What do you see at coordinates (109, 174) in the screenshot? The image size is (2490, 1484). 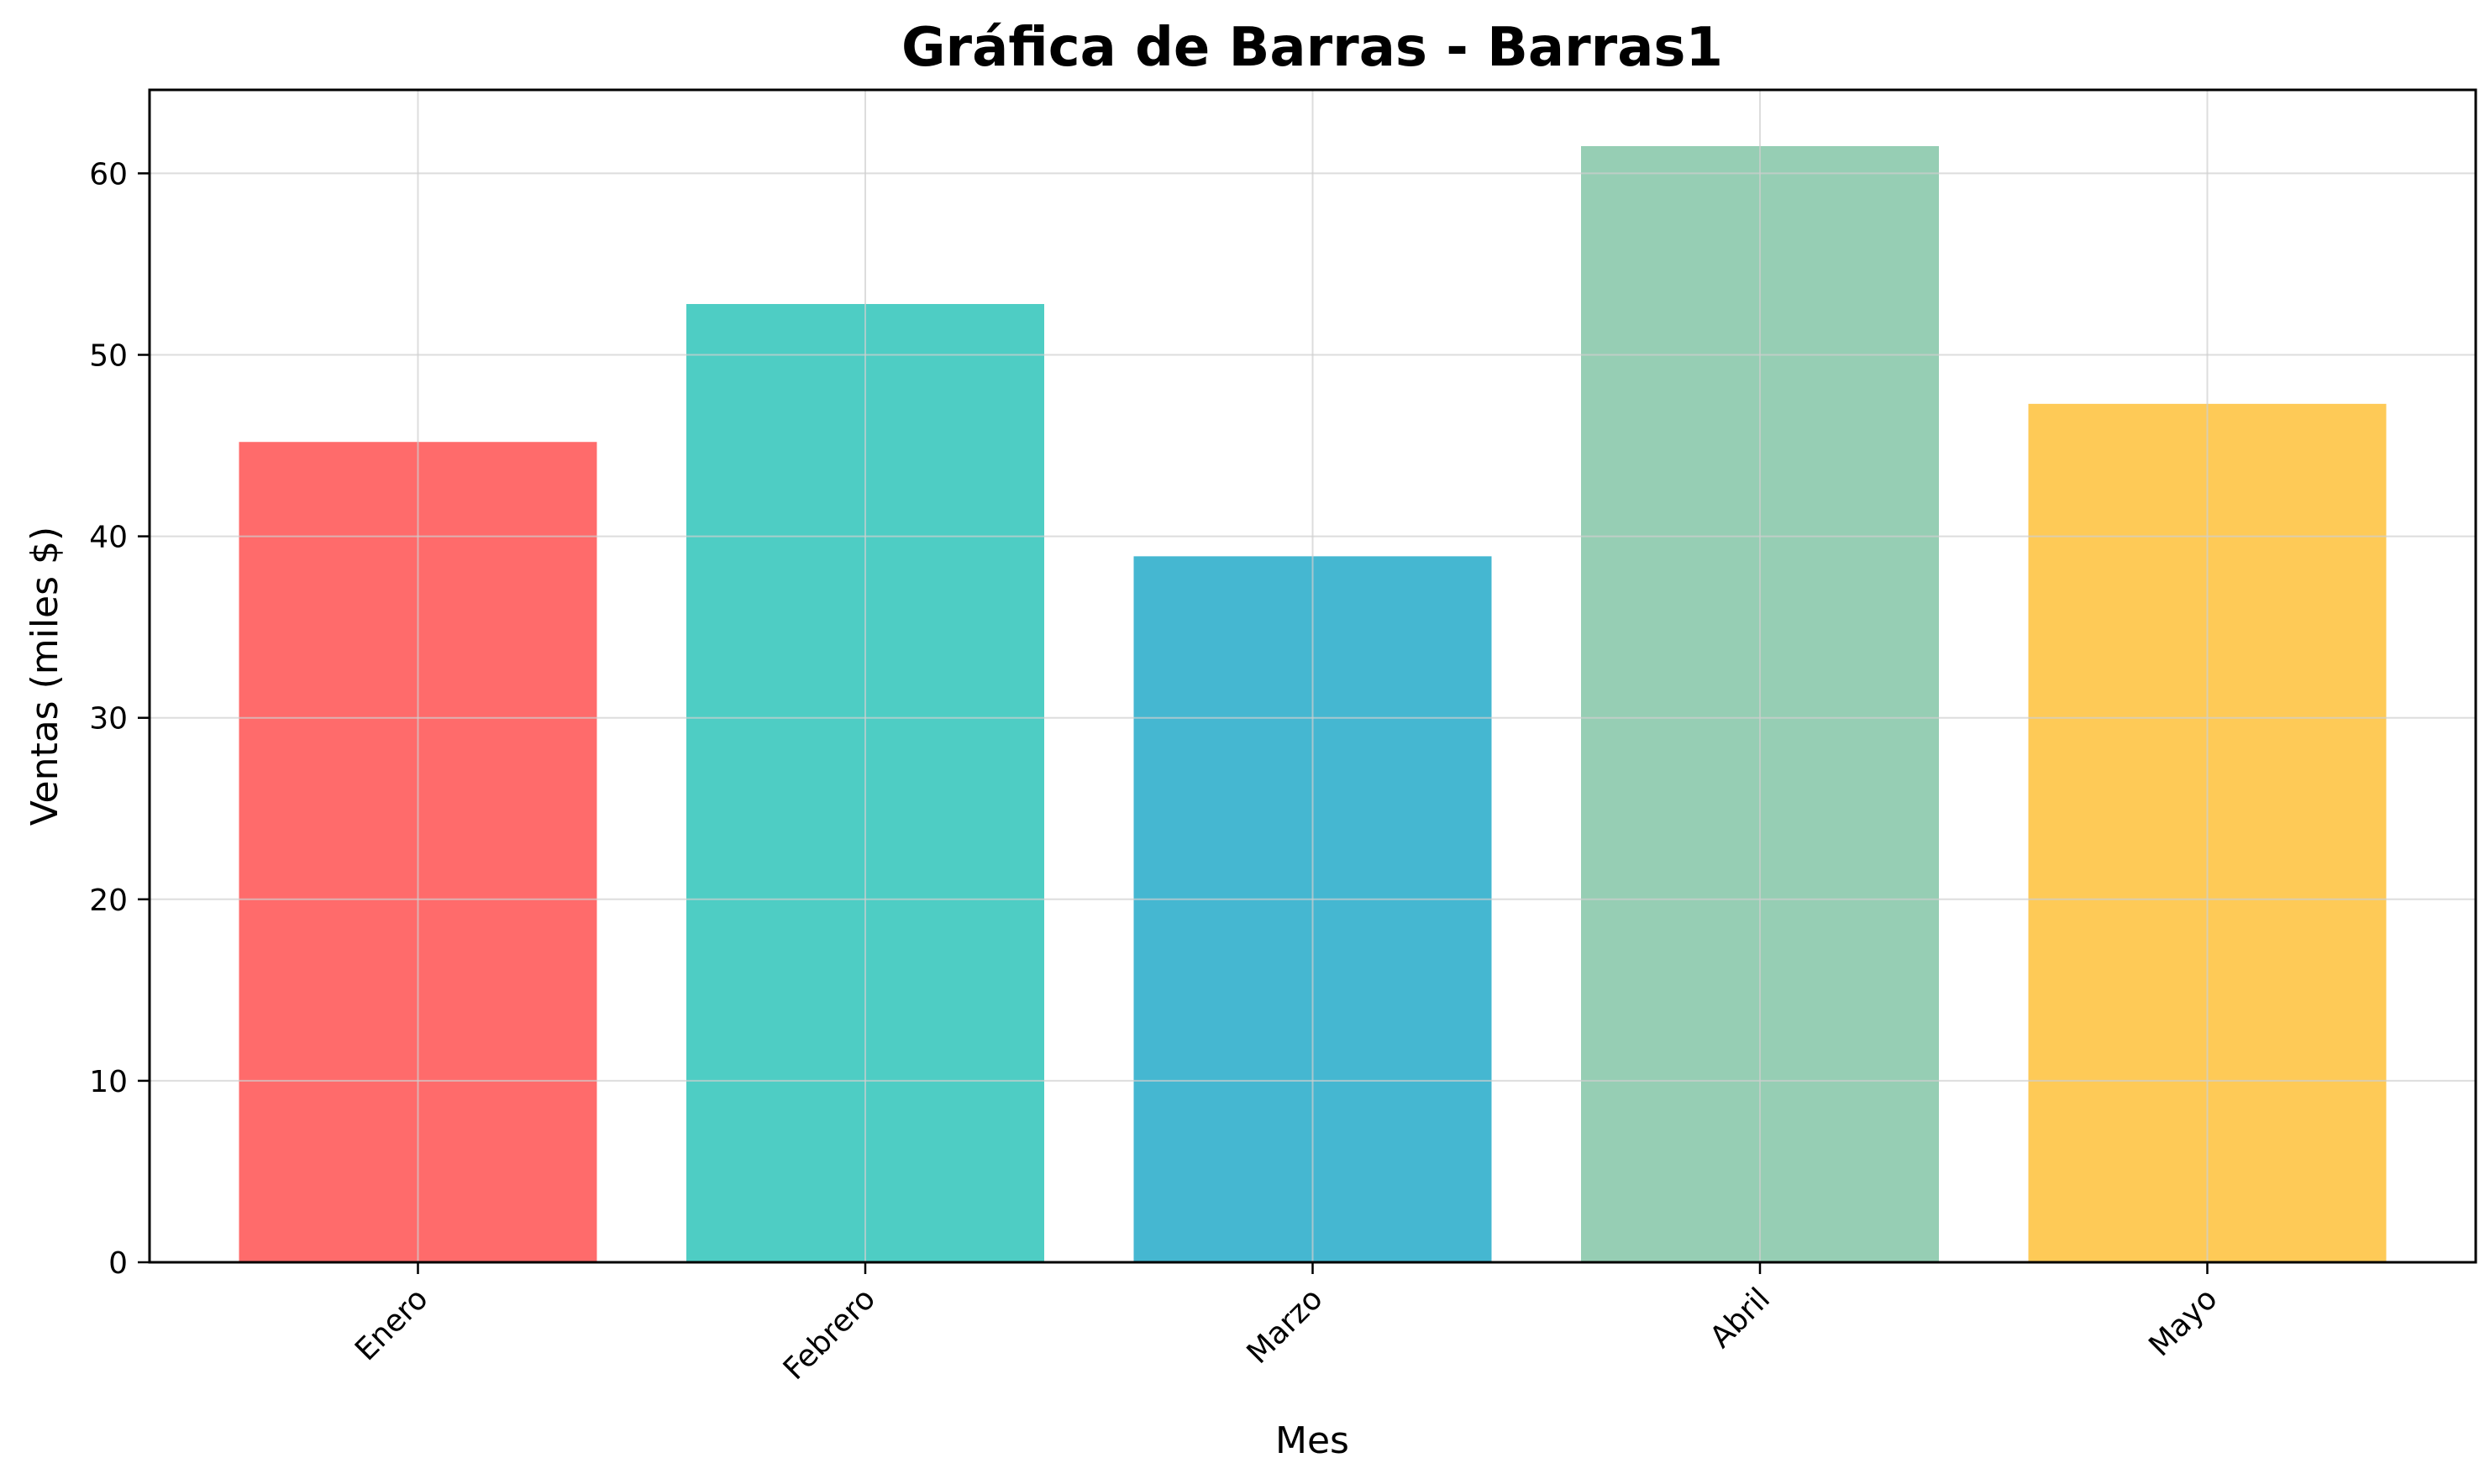 I see `y-tick-label: 60` at bounding box center [109, 174].